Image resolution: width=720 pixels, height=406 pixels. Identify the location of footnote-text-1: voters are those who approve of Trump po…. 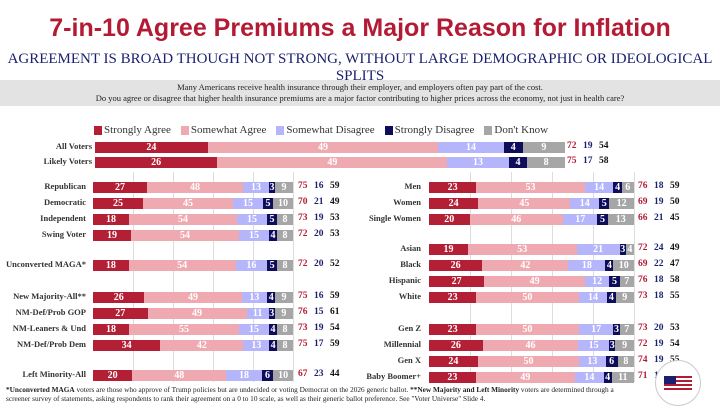
(242, 389).